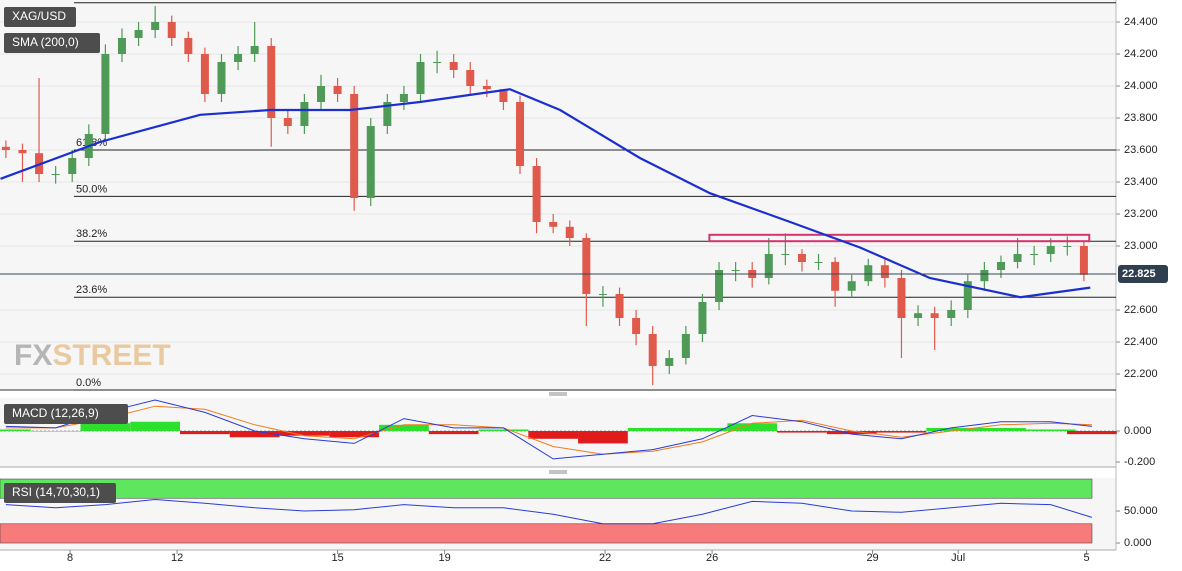 The height and width of the screenshot is (571, 1182). Describe the element at coordinates (1141, 246) in the screenshot. I see `y-tick-label: 23.000` at that location.